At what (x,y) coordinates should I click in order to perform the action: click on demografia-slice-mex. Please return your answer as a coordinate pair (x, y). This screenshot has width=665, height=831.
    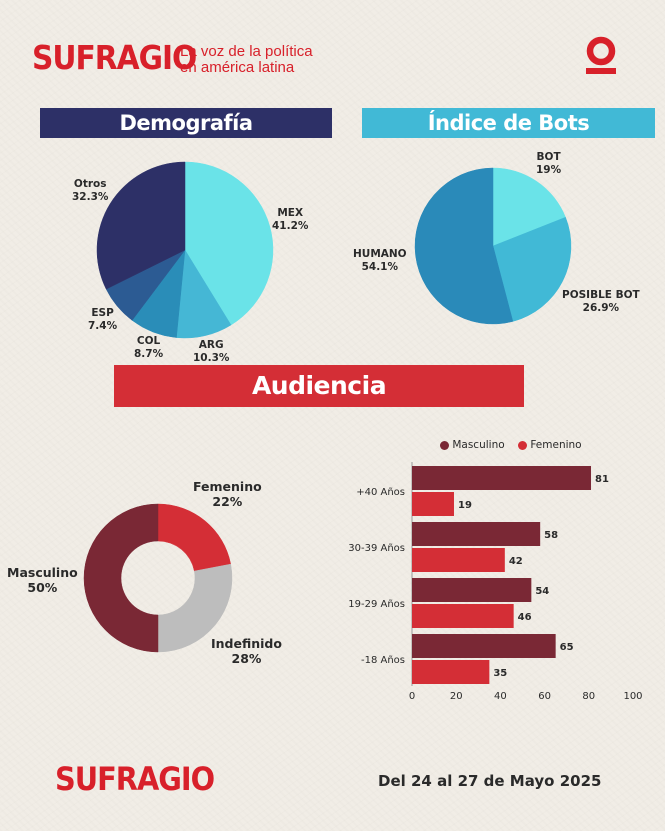
    Looking at the image, I should click on (229, 243).